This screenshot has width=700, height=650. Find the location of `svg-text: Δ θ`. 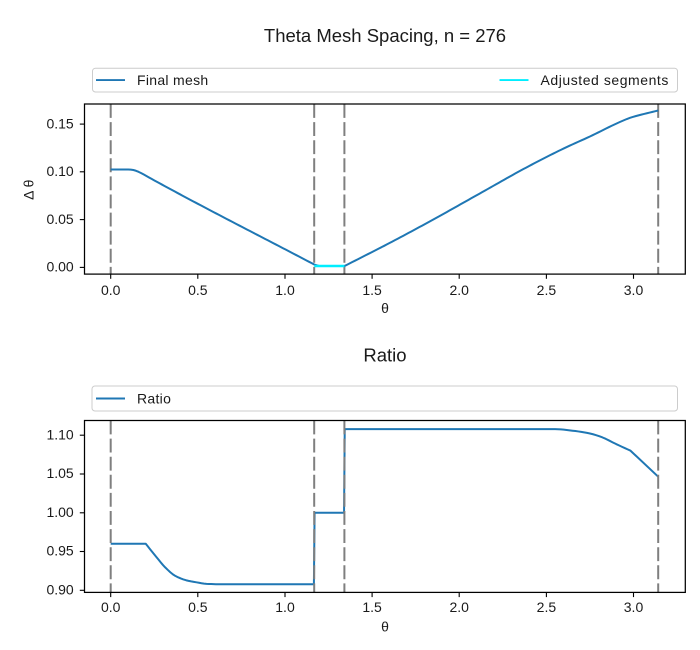

svg-text: Δ θ is located at coordinates (29, 189).